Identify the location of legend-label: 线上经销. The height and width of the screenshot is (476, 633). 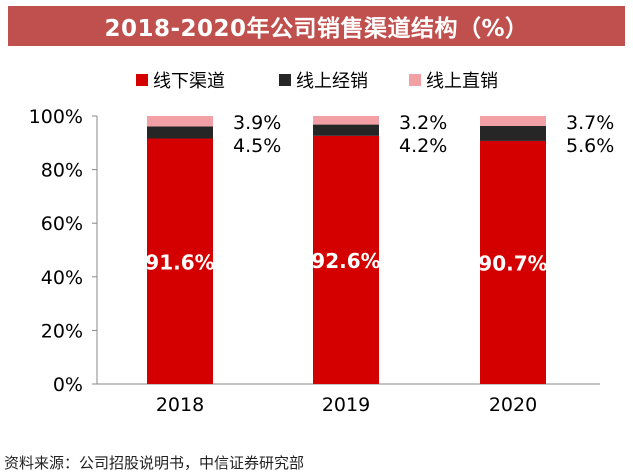
(332, 81).